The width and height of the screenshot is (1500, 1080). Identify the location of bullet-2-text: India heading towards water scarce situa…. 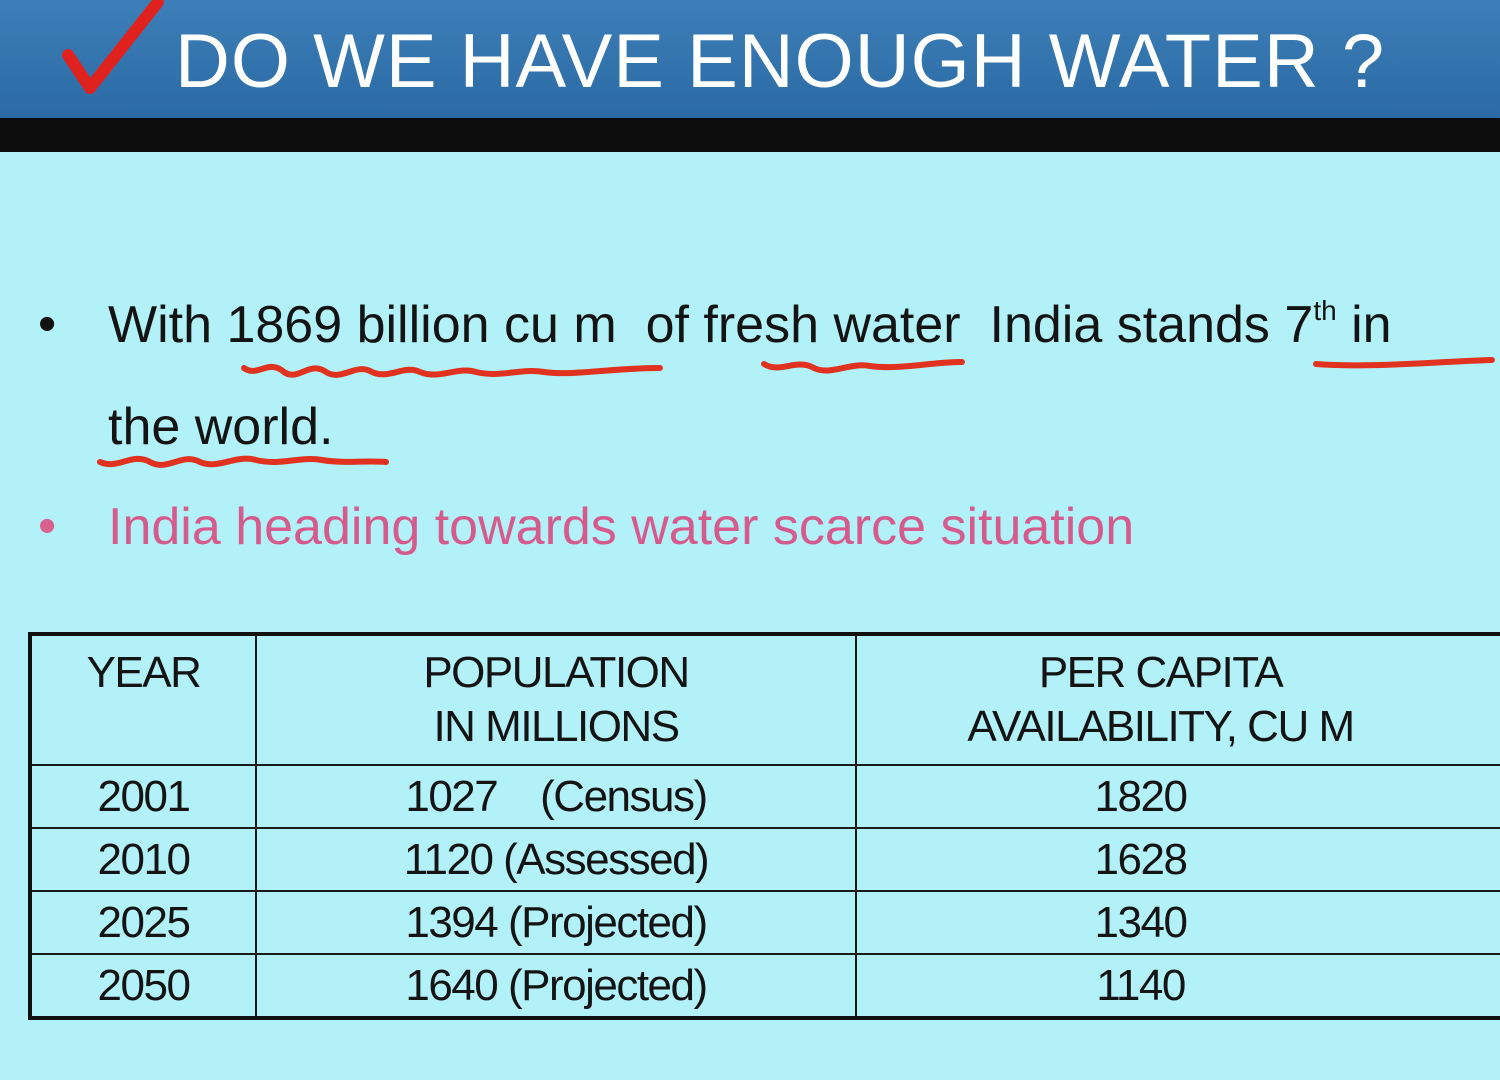
(621, 527).